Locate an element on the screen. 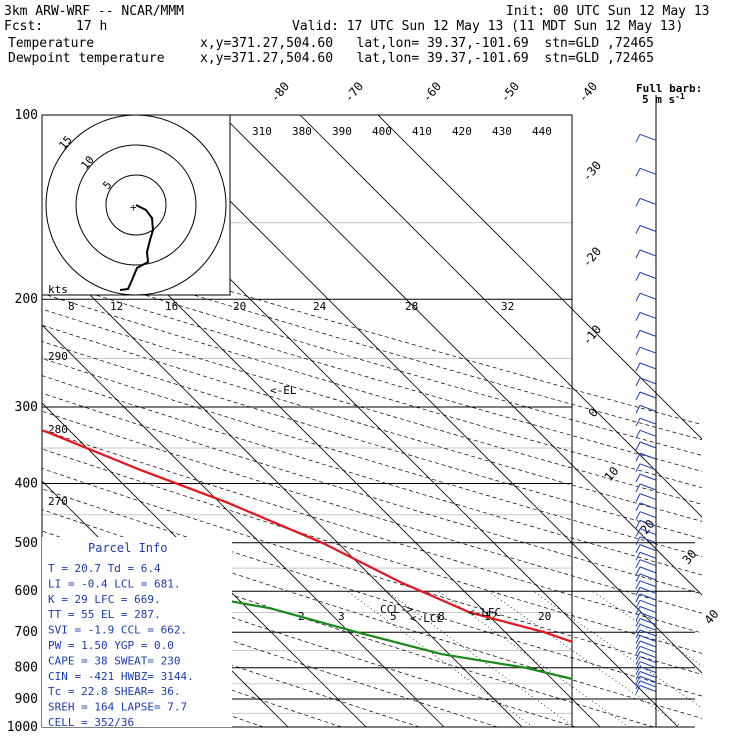 The height and width of the screenshot is (740, 740). speed-label: 8 is located at coordinates (71, 306).